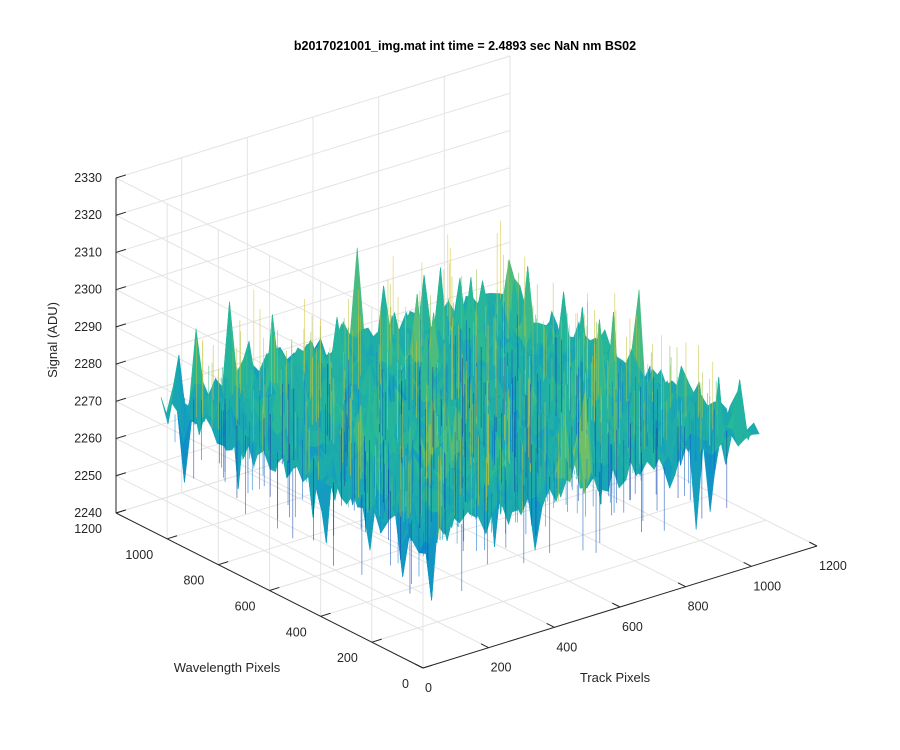 The image size is (900, 750). What do you see at coordinates (405, 684) in the screenshot?
I see `y-tick-label: 0` at bounding box center [405, 684].